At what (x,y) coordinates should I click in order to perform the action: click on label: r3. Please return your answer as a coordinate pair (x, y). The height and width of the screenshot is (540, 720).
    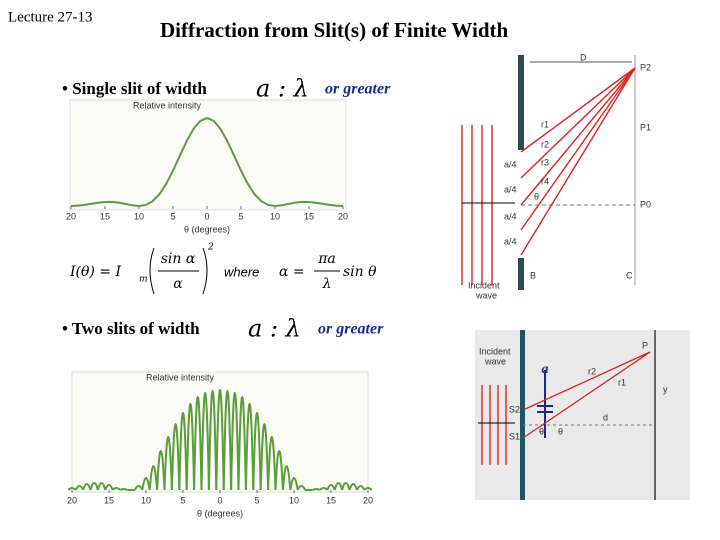
    Looking at the image, I should click on (545, 162).